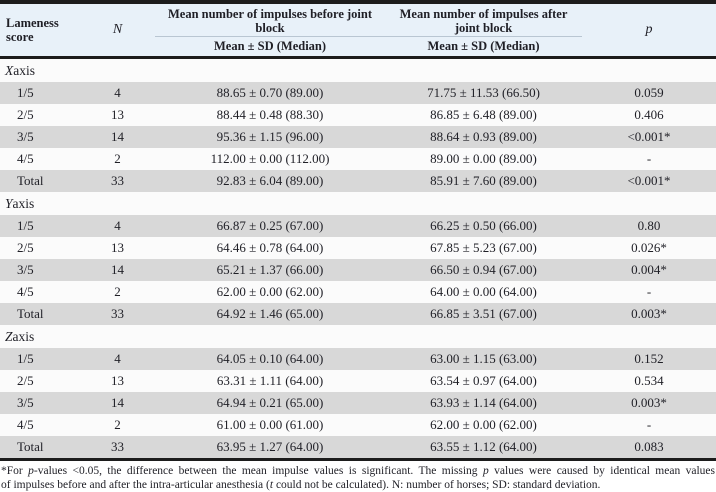  Describe the element at coordinates (483, 247) in the screenshot. I see `cell-after: 67.85 ± 5.23 (67.00)` at that location.